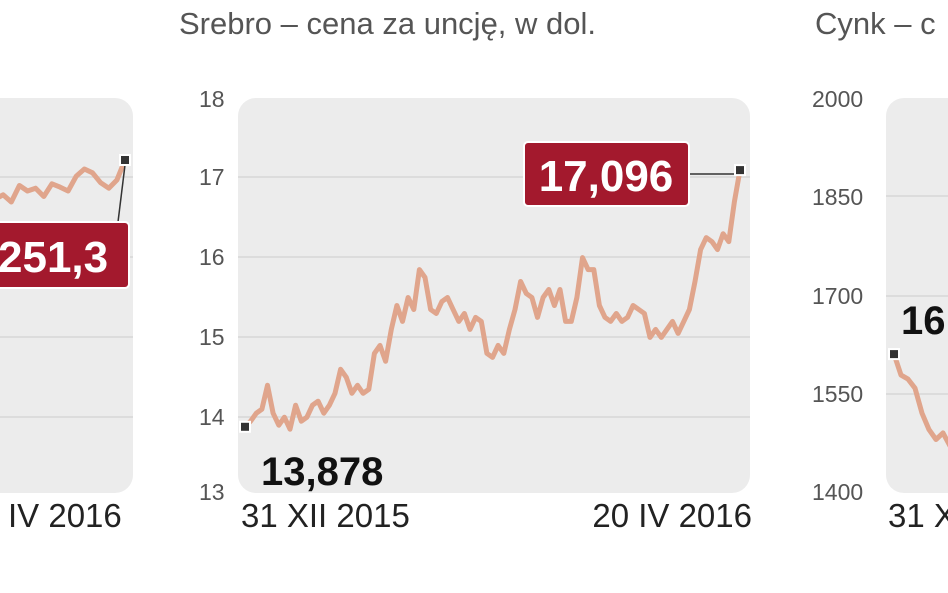  What do you see at coordinates (212, 177) in the screenshot?
I see `silver-y-tick: 17` at bounding box center [212, 177].